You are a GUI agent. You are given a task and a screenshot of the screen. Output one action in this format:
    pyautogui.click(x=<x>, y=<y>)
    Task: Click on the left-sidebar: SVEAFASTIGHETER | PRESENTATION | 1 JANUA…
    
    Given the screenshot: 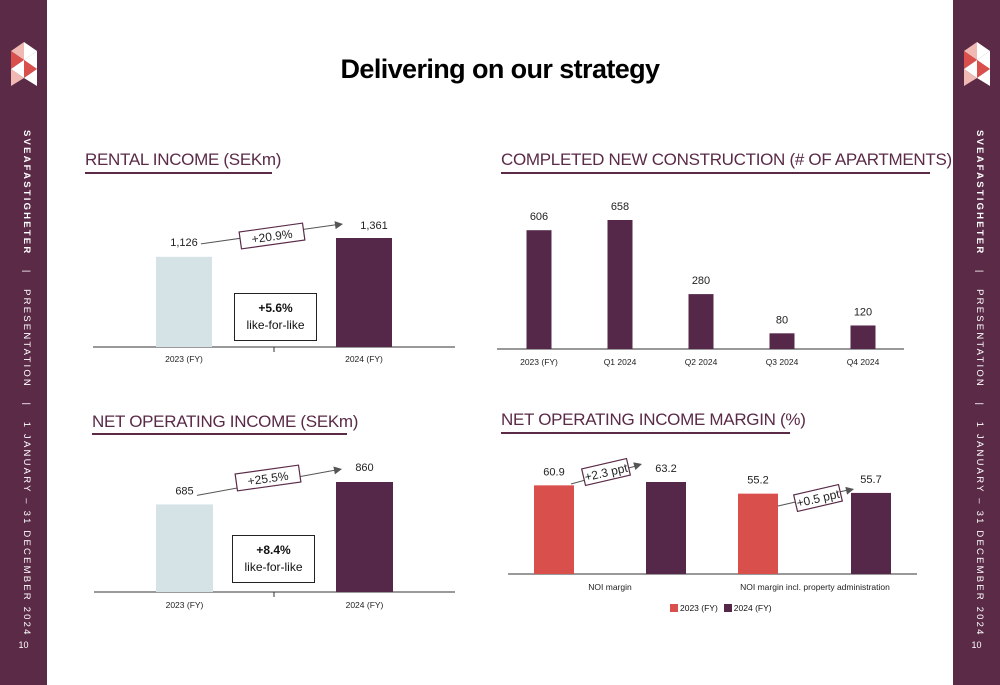 What is the action you would take?
    pyautogui.click(x=23, y=342)
    